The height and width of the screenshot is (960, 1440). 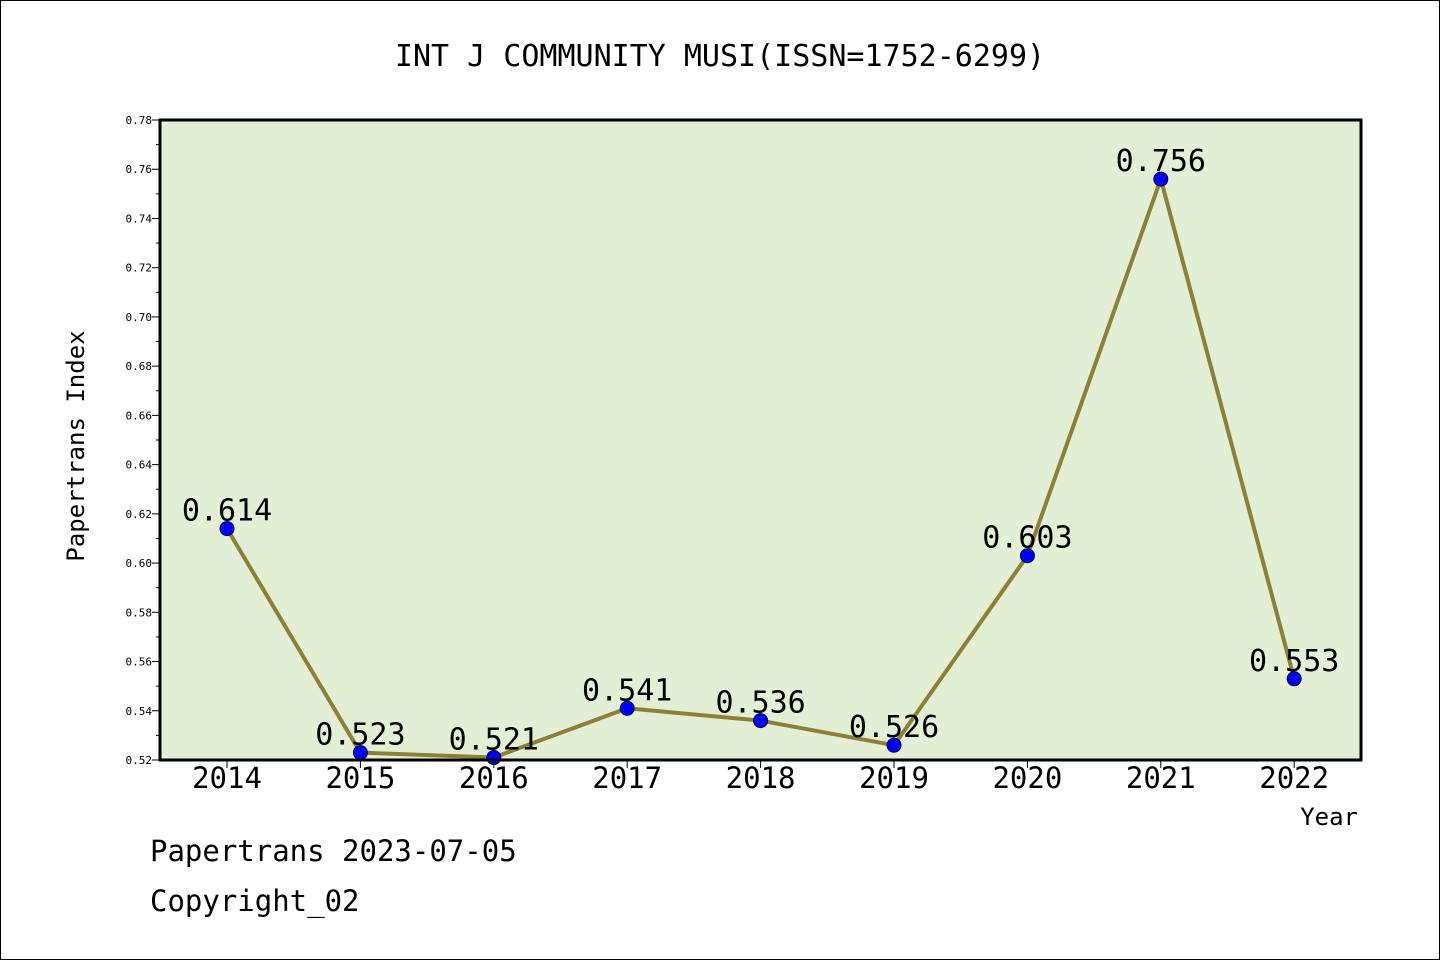 I want to click on y-tick-label: 0.78, so click(x=139, y=120).